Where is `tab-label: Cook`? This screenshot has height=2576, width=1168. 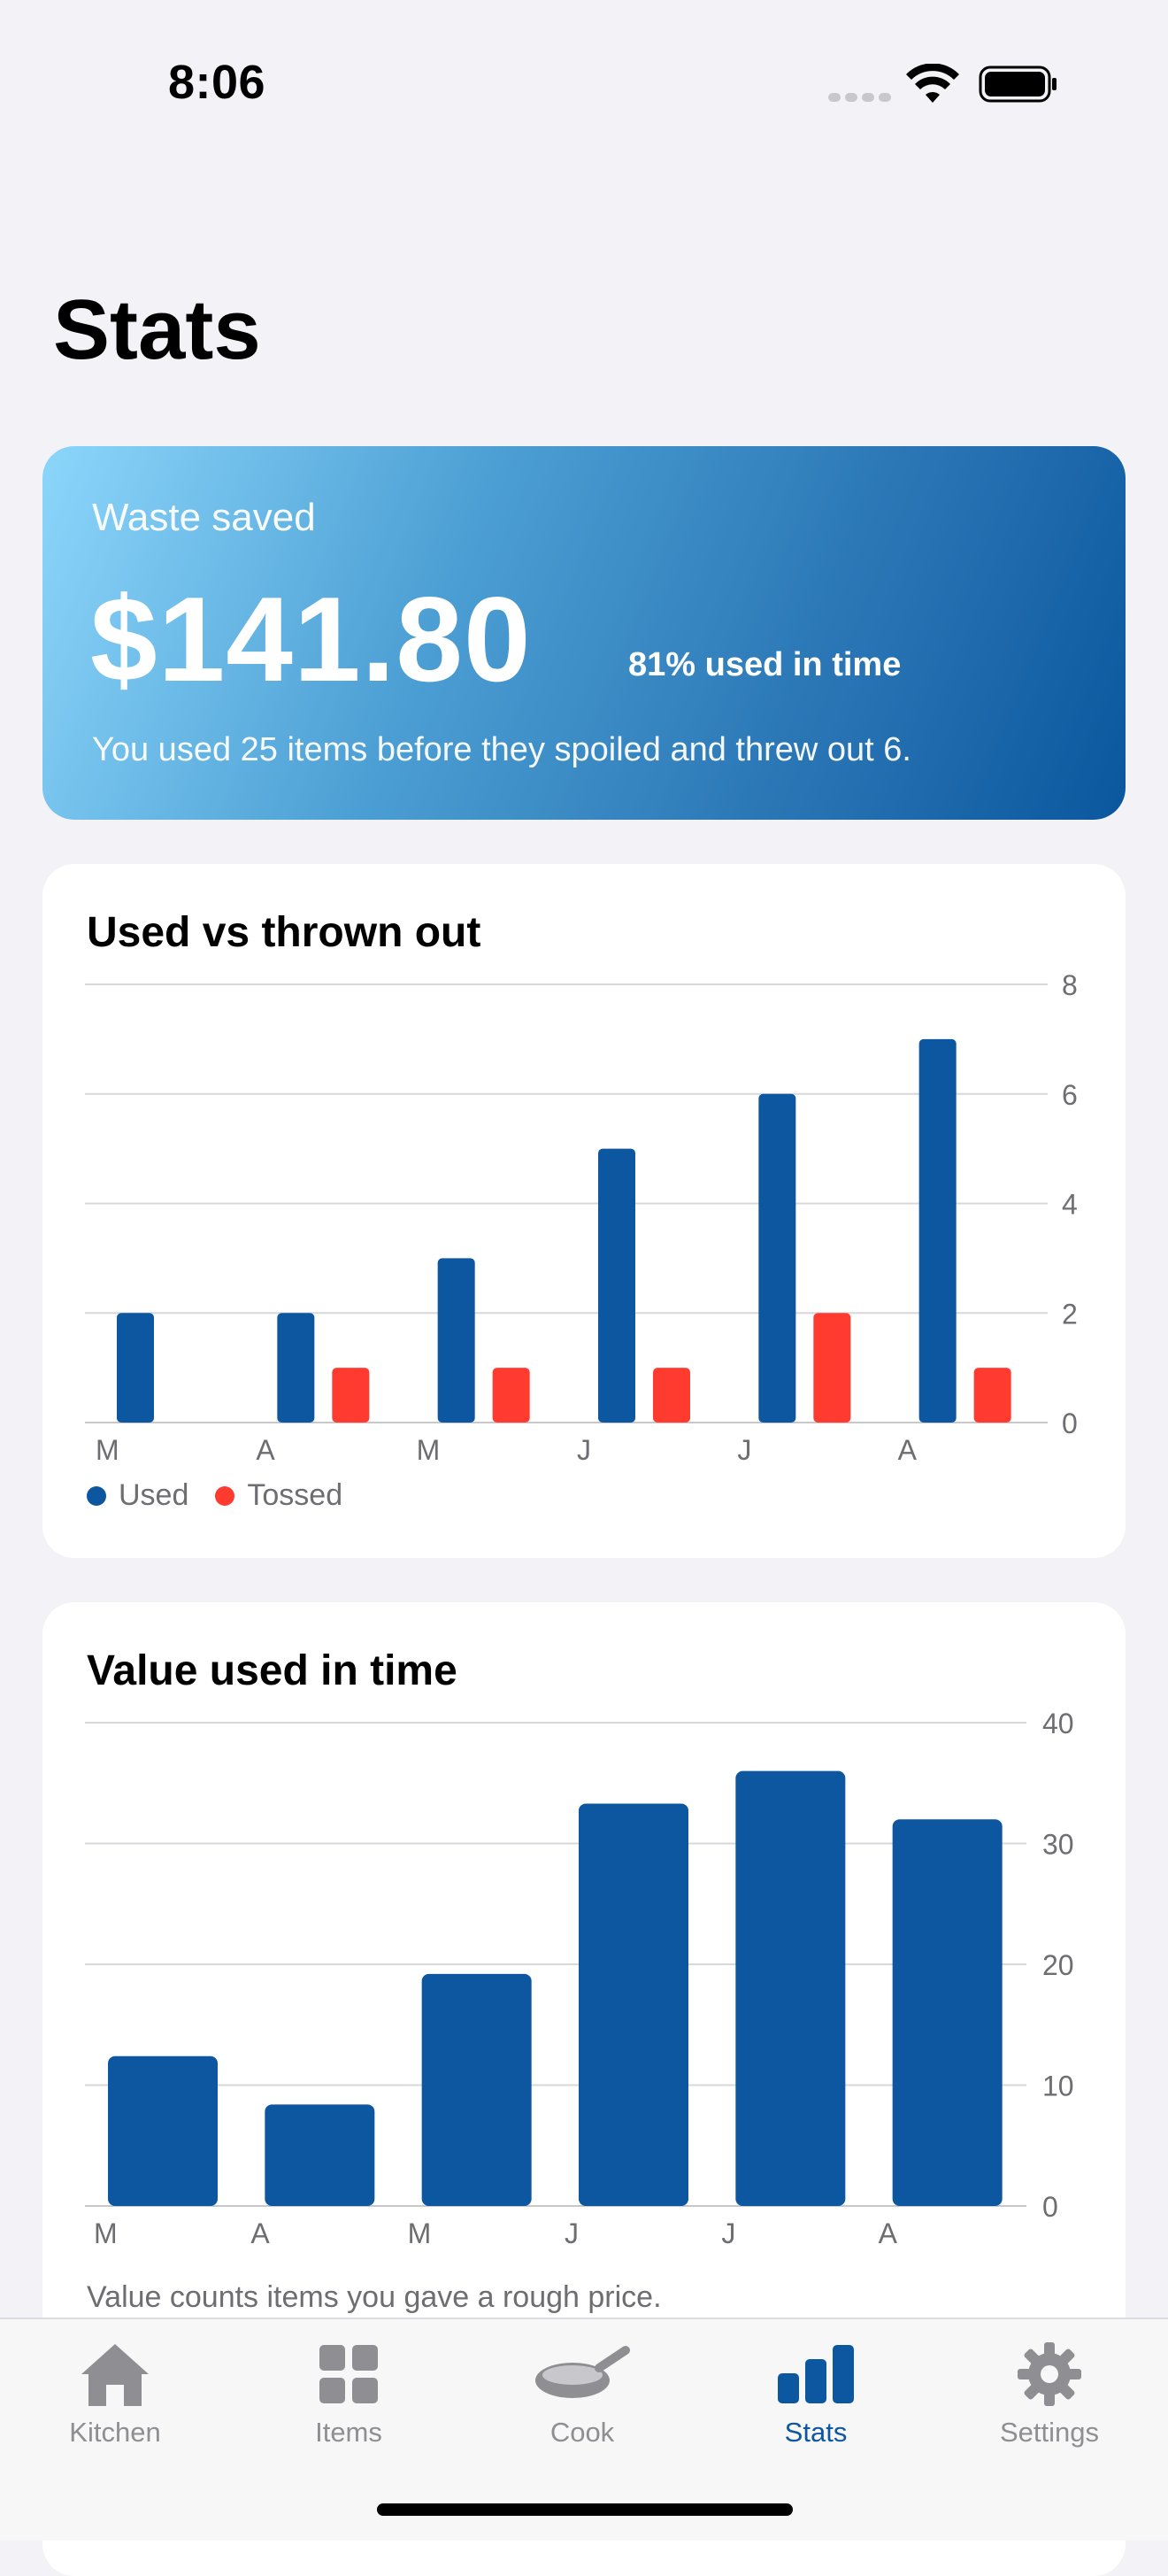
tab-label: Cook is located at coordinates (582, 2432).